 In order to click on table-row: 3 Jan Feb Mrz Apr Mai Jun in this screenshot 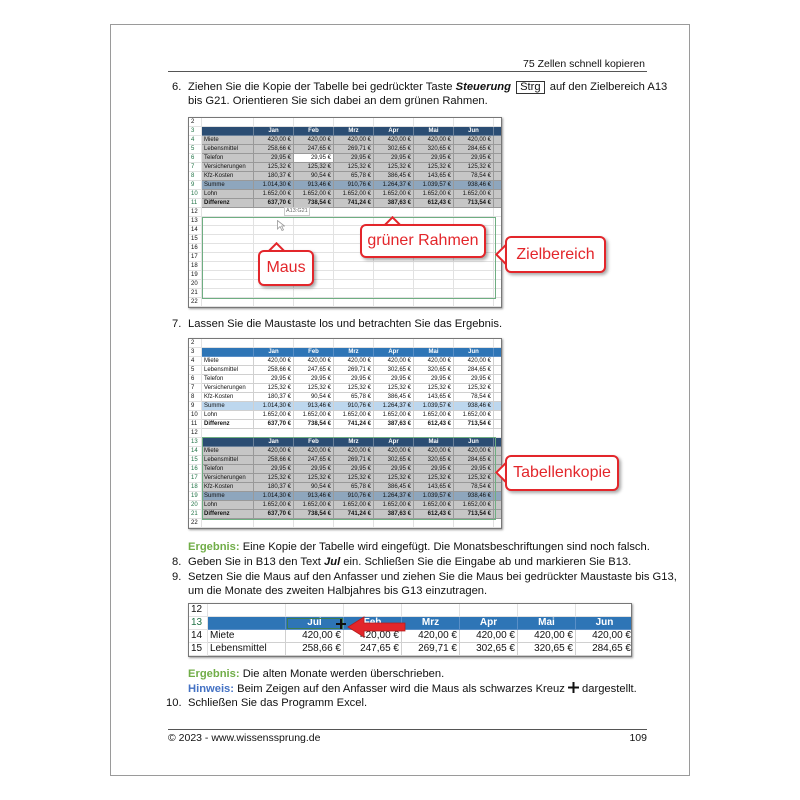, I will do `click(345, 131)`.